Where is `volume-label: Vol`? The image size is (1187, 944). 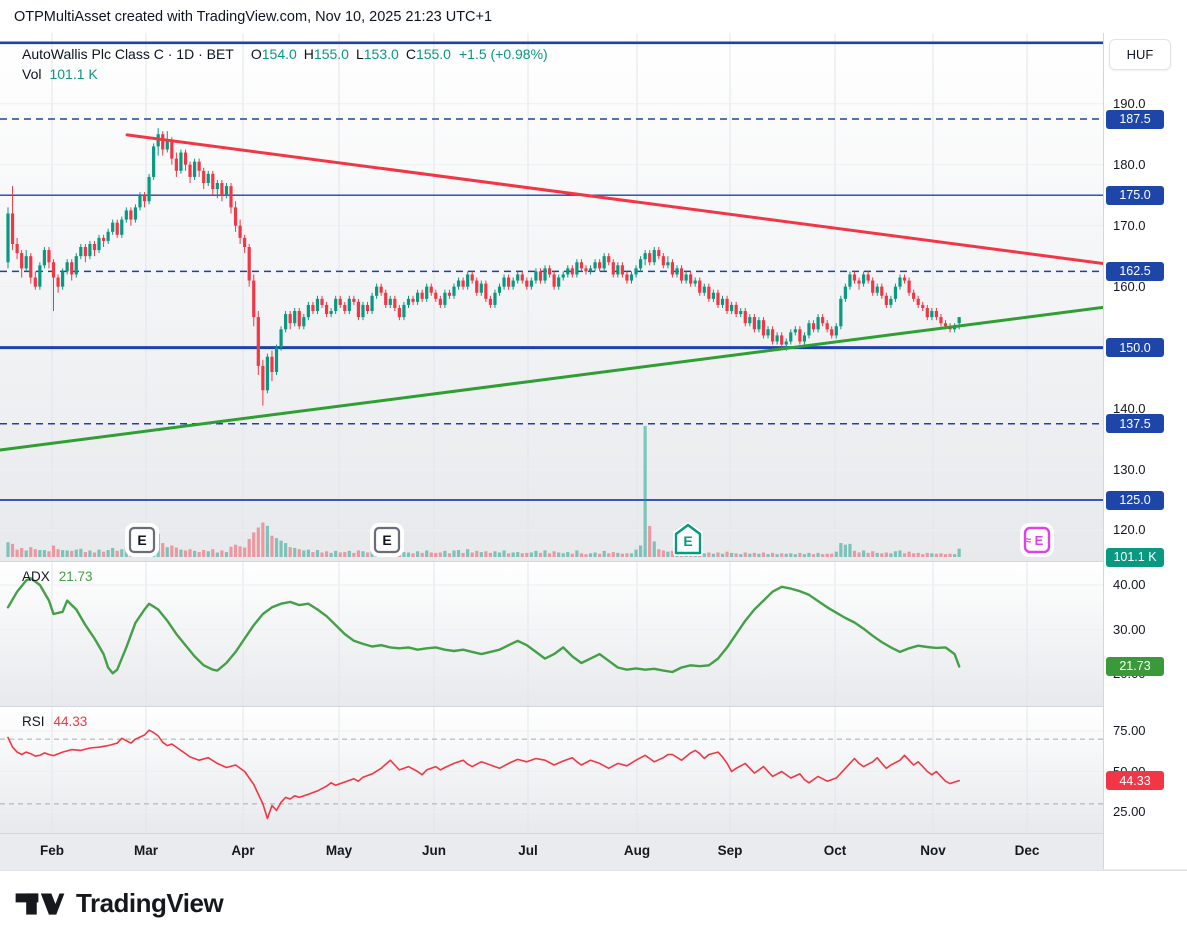 volume-label: Vol is located at coordinates (32, 74).